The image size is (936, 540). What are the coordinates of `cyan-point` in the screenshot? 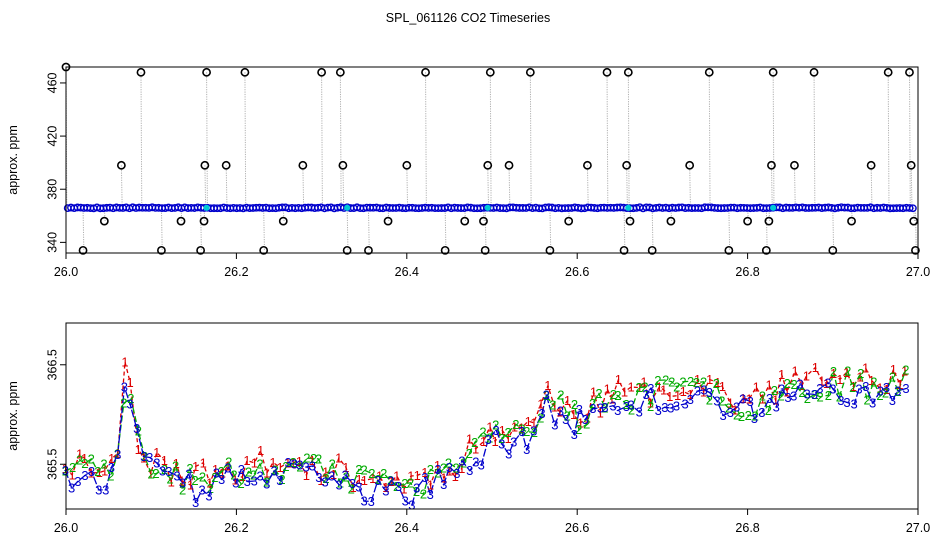 It's located at (773, 207).